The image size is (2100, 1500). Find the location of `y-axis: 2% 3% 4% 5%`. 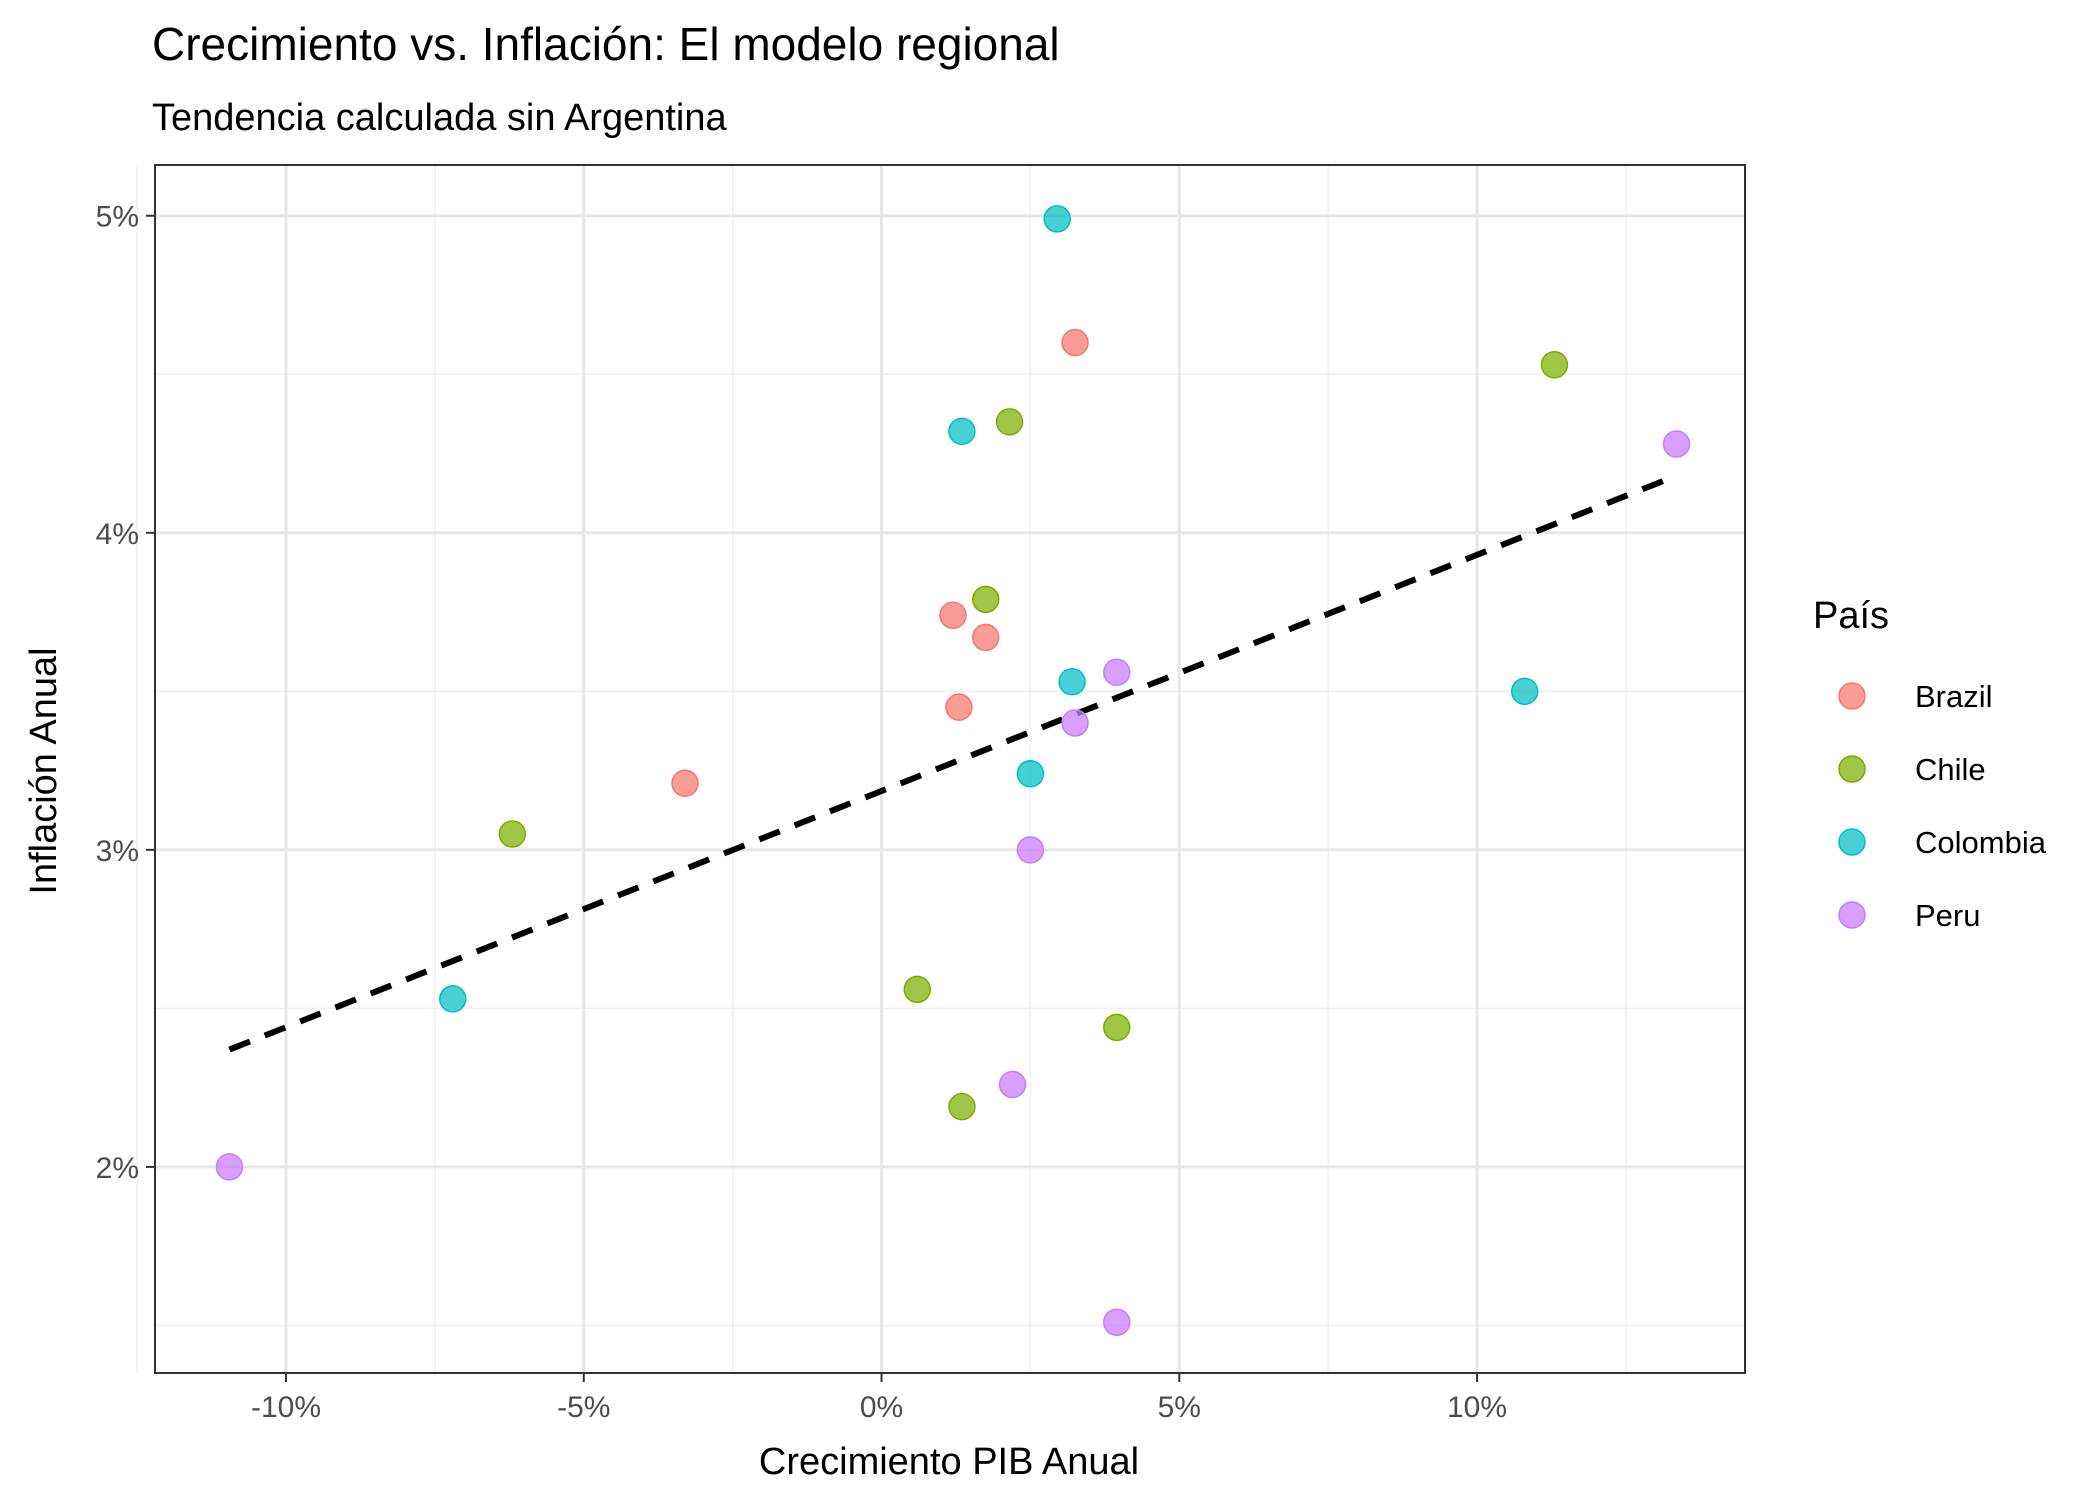

y-axis: 2% 3% 4% 5% is located at coordinates (125, 693).